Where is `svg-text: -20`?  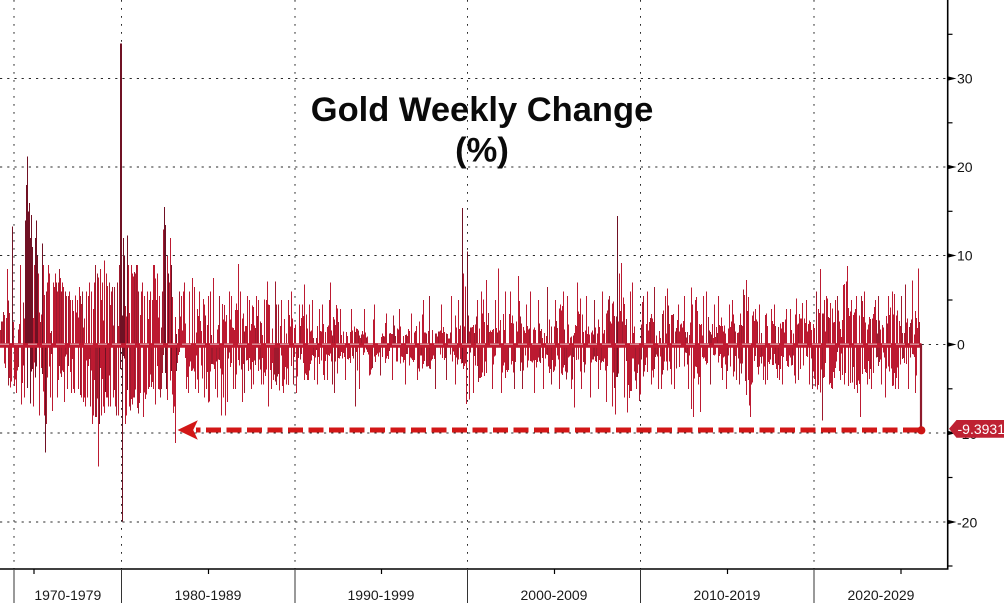
svg-text: -20 is located at coordinates (967, 523).